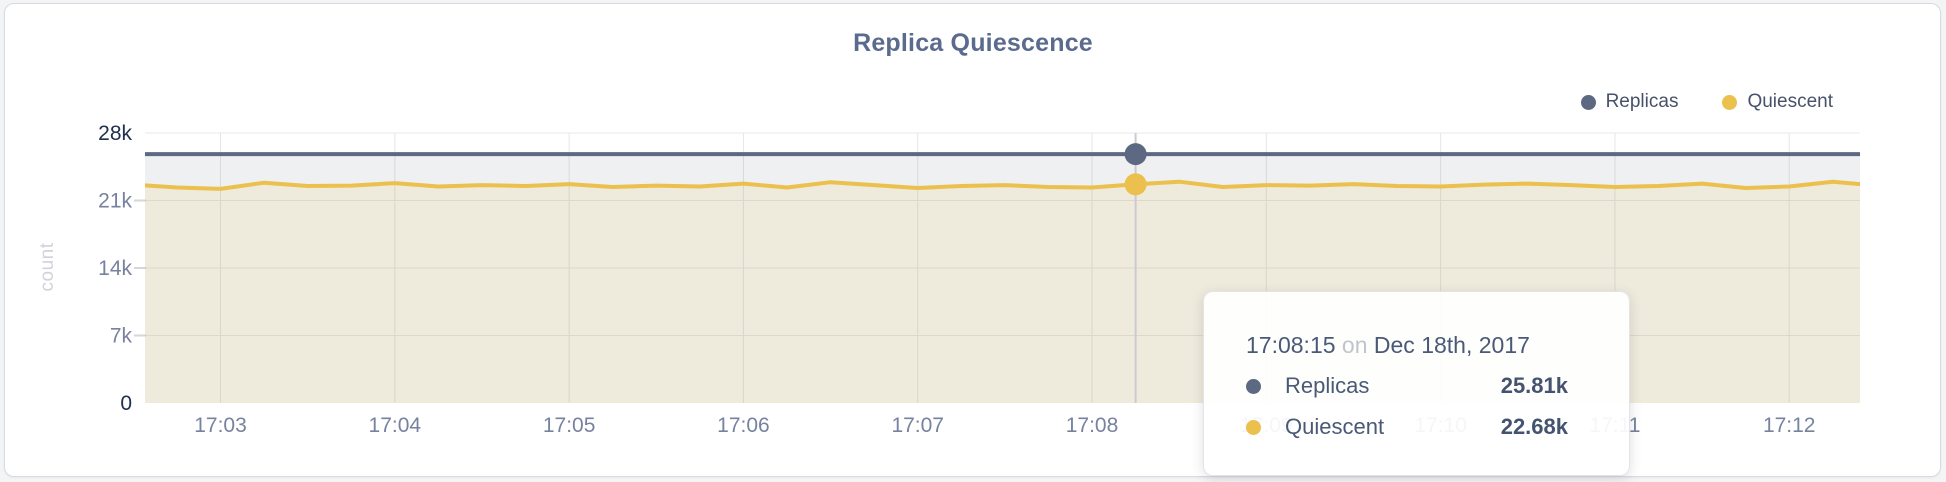 The width and height of the screenshot is (1946, 482). I want to click on y-axis-tick-label: 28k, so click(115, 133).